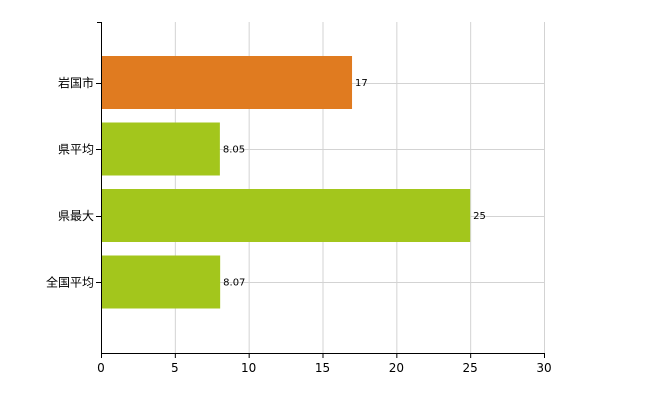 The height and width of the screenshot is (404, 650). What do you see at coordinates (543, 368) in the screenshot?
I see `x-tick-label: 30` at bounding box center [543, 368].